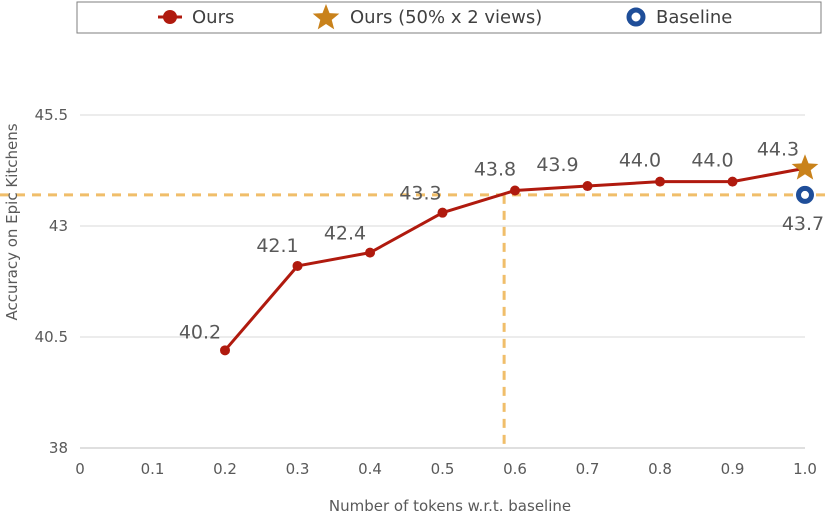 The image size is (831, 520). I want to click on point-baseline, so click(805, 194).